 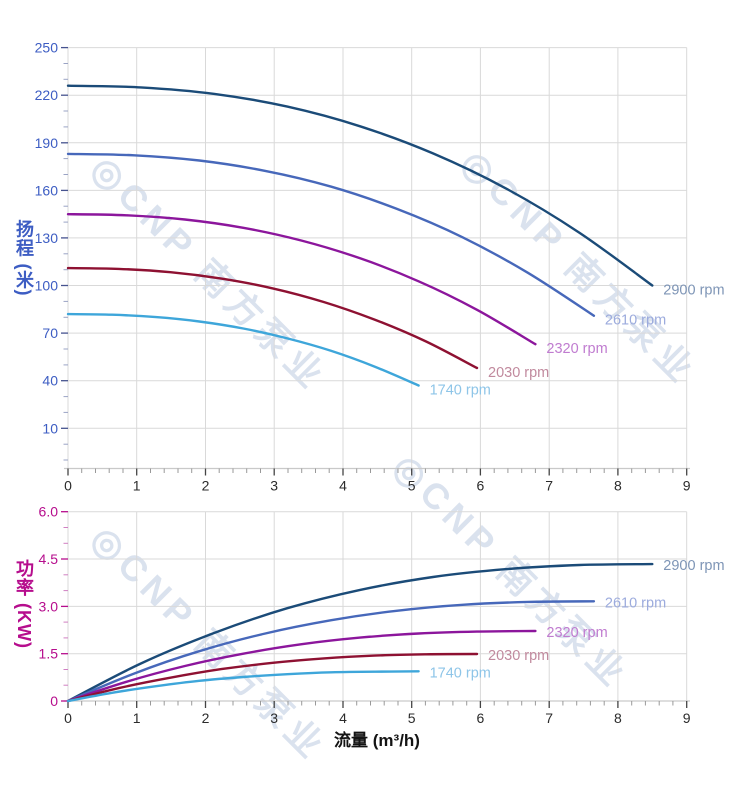 What do you see at coordinates (50, 428) in the screenshot?
I see `y-tick-label: 10` at bounding box center [50, 428].